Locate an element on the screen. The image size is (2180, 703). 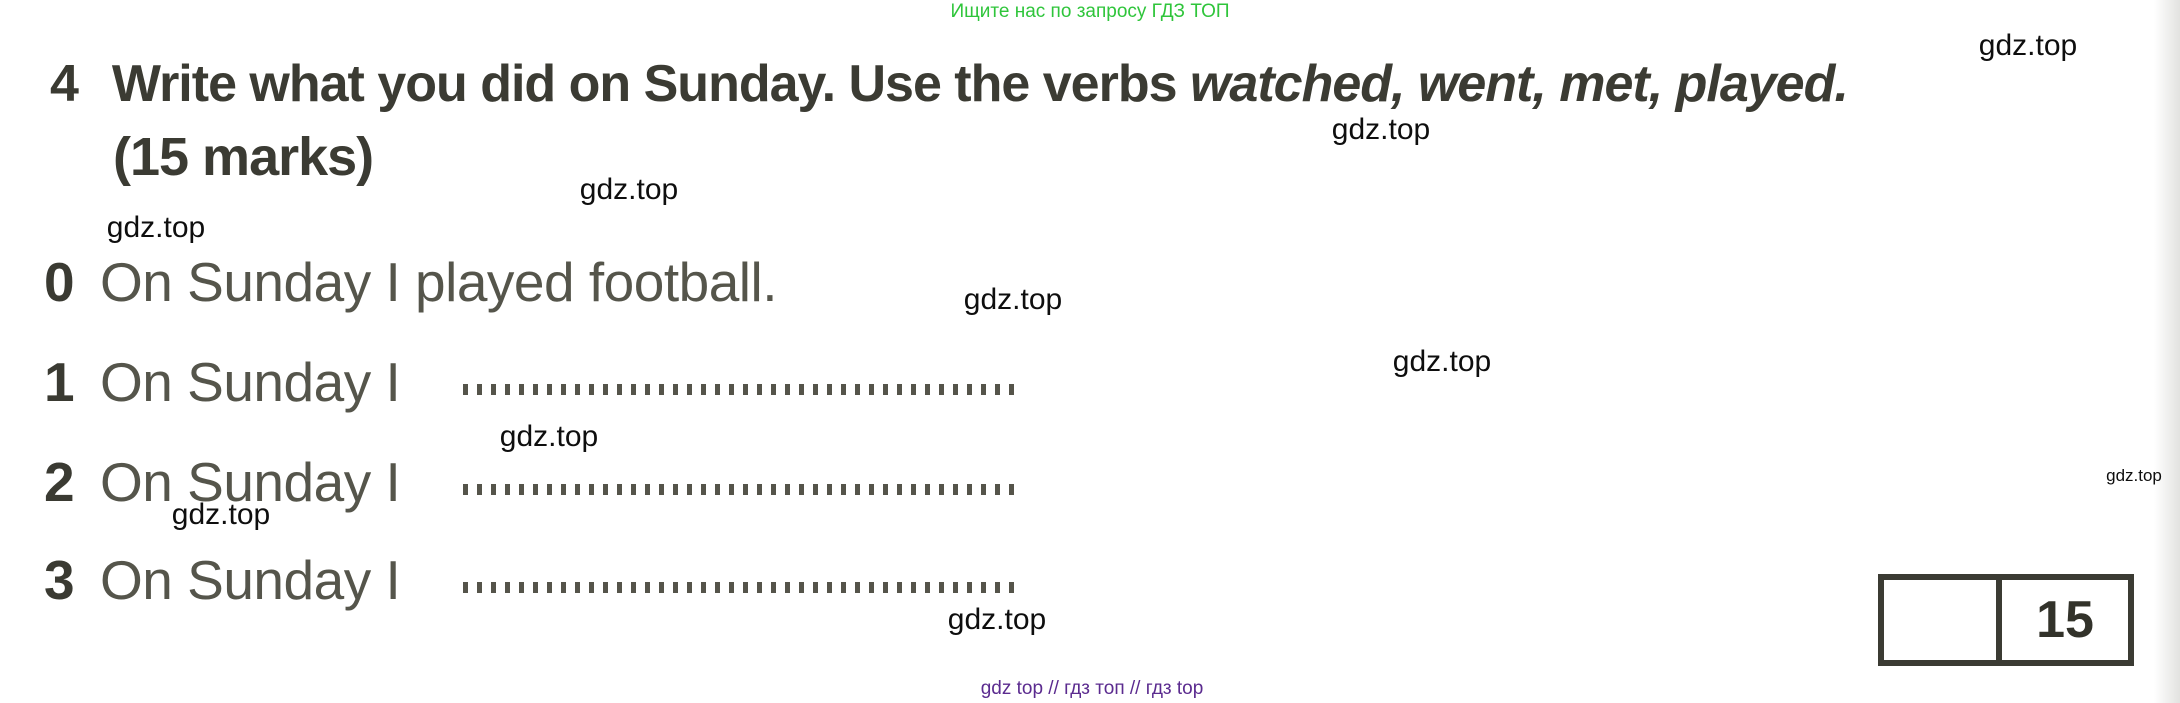
exercise-title-verbs: watched, went, met, played. is located at coordinates (1519, 84).